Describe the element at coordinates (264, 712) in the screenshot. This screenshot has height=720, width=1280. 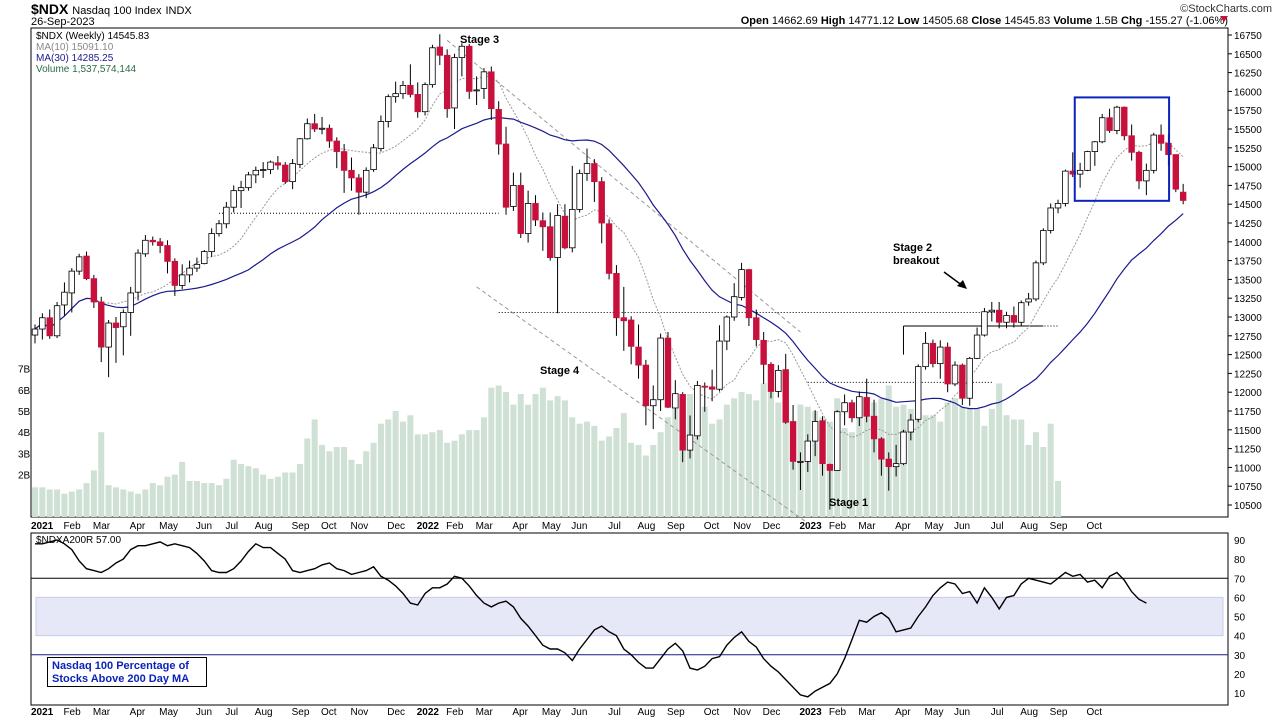
I see `month-tick-label: Aug` at that location.